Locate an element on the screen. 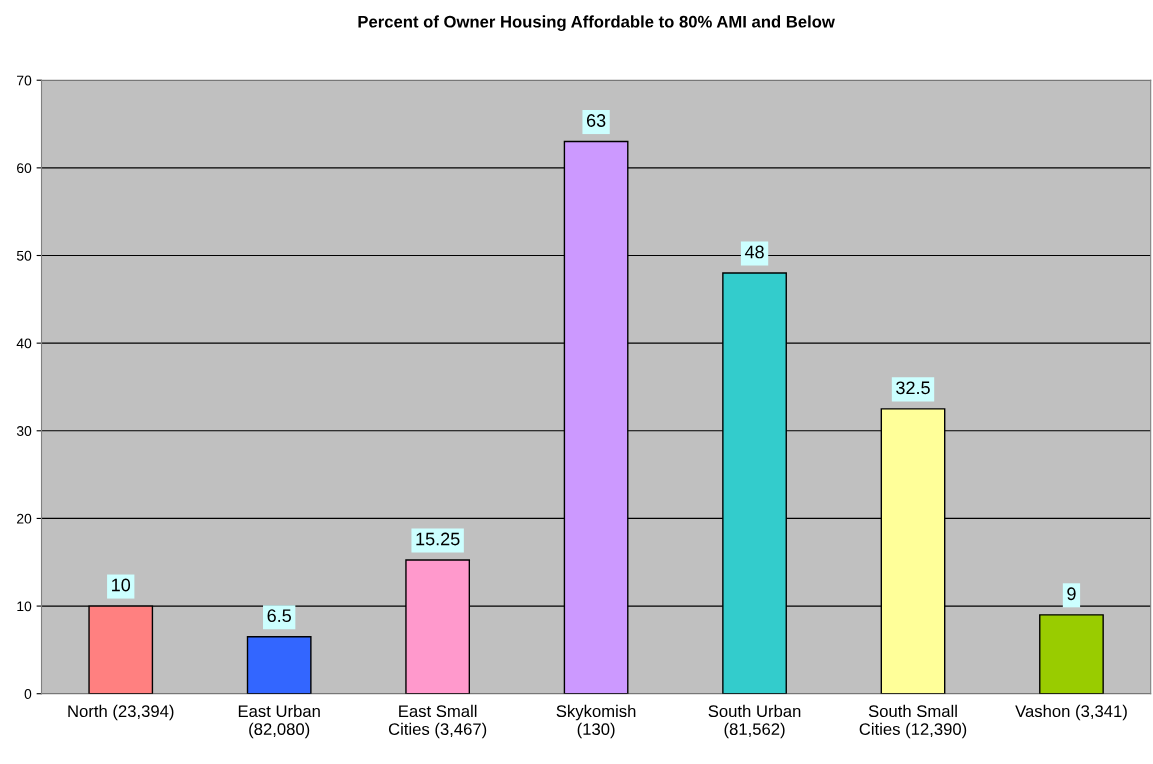 The height and width of the screenshot is (764, 1153). data-label: 48 is located at coordinates (754, 252).